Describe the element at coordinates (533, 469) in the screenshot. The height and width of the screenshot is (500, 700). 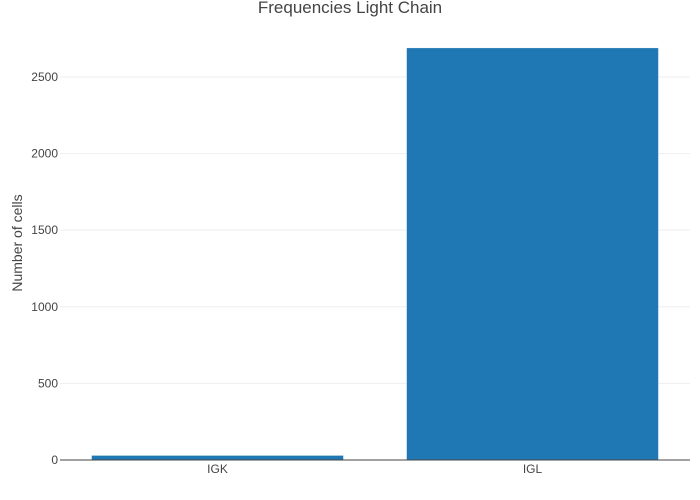
I see `x-tick-label: IGL` at that location.